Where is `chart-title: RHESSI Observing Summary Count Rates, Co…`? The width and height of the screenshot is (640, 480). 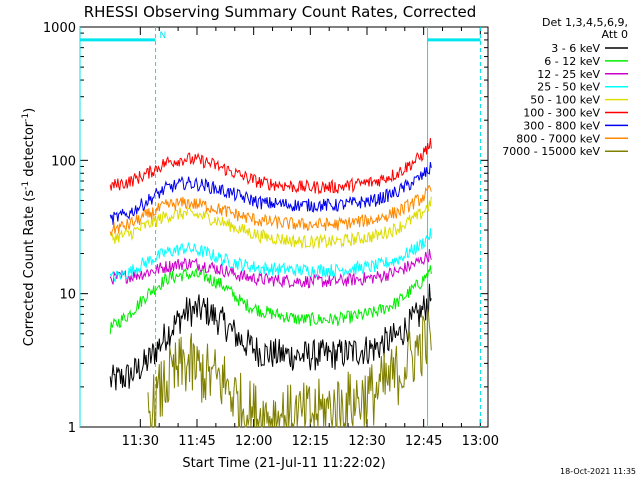 chart-title: RHESSI Observing Summary Count Rates, Co… is located at coordinates (280, 12).